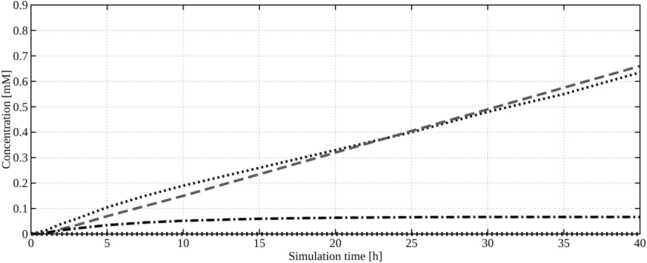 This screenshot has height=263, width=647. I want to click on x-tick-label: 10, so click(183, 243).